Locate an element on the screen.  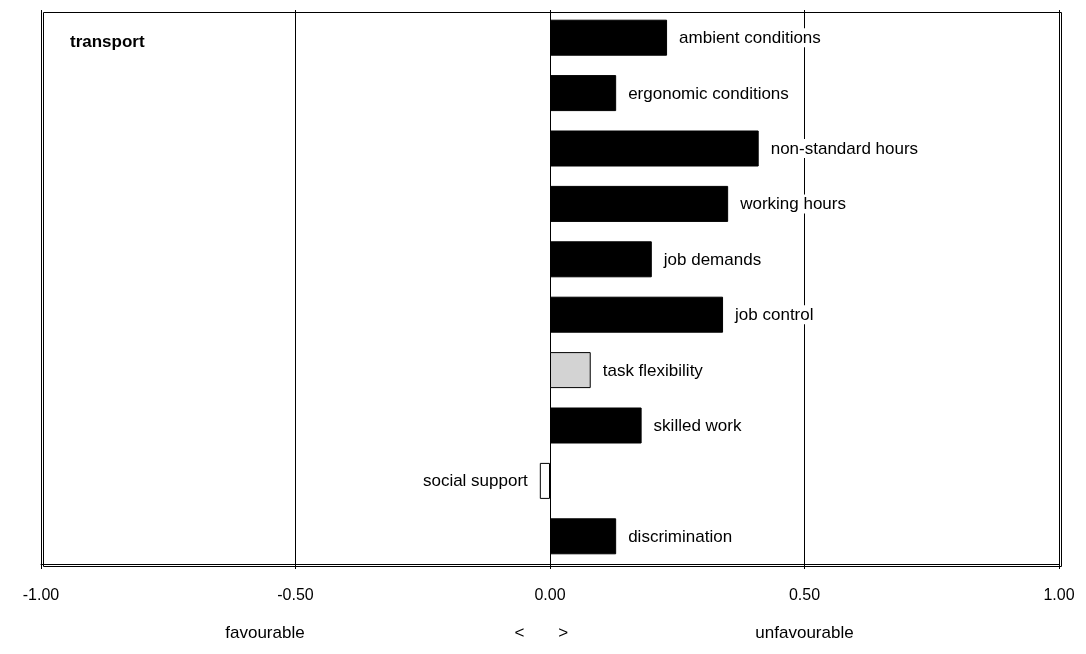
text: unfavourable is located at coordinates (804, 632).